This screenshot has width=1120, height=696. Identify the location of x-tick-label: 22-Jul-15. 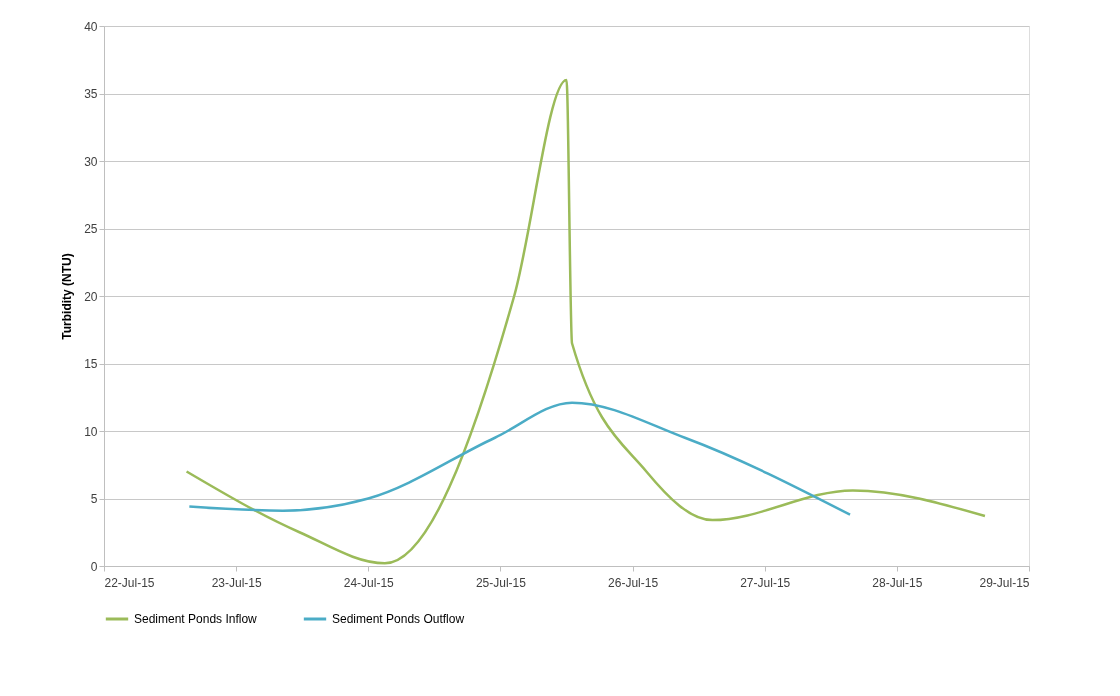
(129, 582).